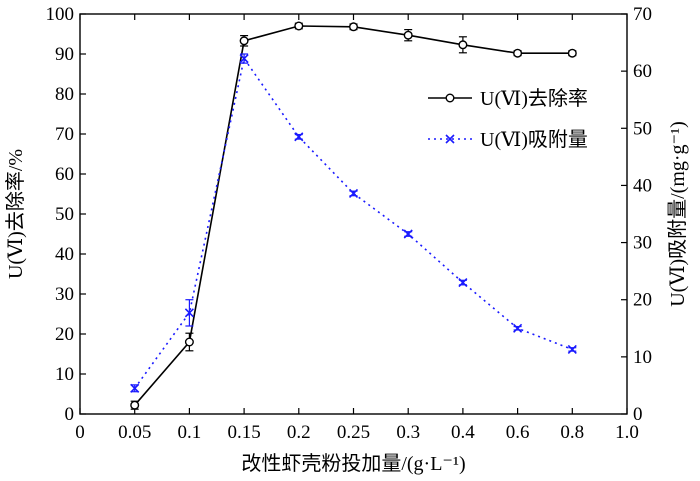 The height and width of the screenshot is (481, 700). Describe the element at coordinates (677, 214) in the screenshot. I see `y-right-axis-title: U(Ⅵ)吸附量/(mg·g⁻¹)` at that location.